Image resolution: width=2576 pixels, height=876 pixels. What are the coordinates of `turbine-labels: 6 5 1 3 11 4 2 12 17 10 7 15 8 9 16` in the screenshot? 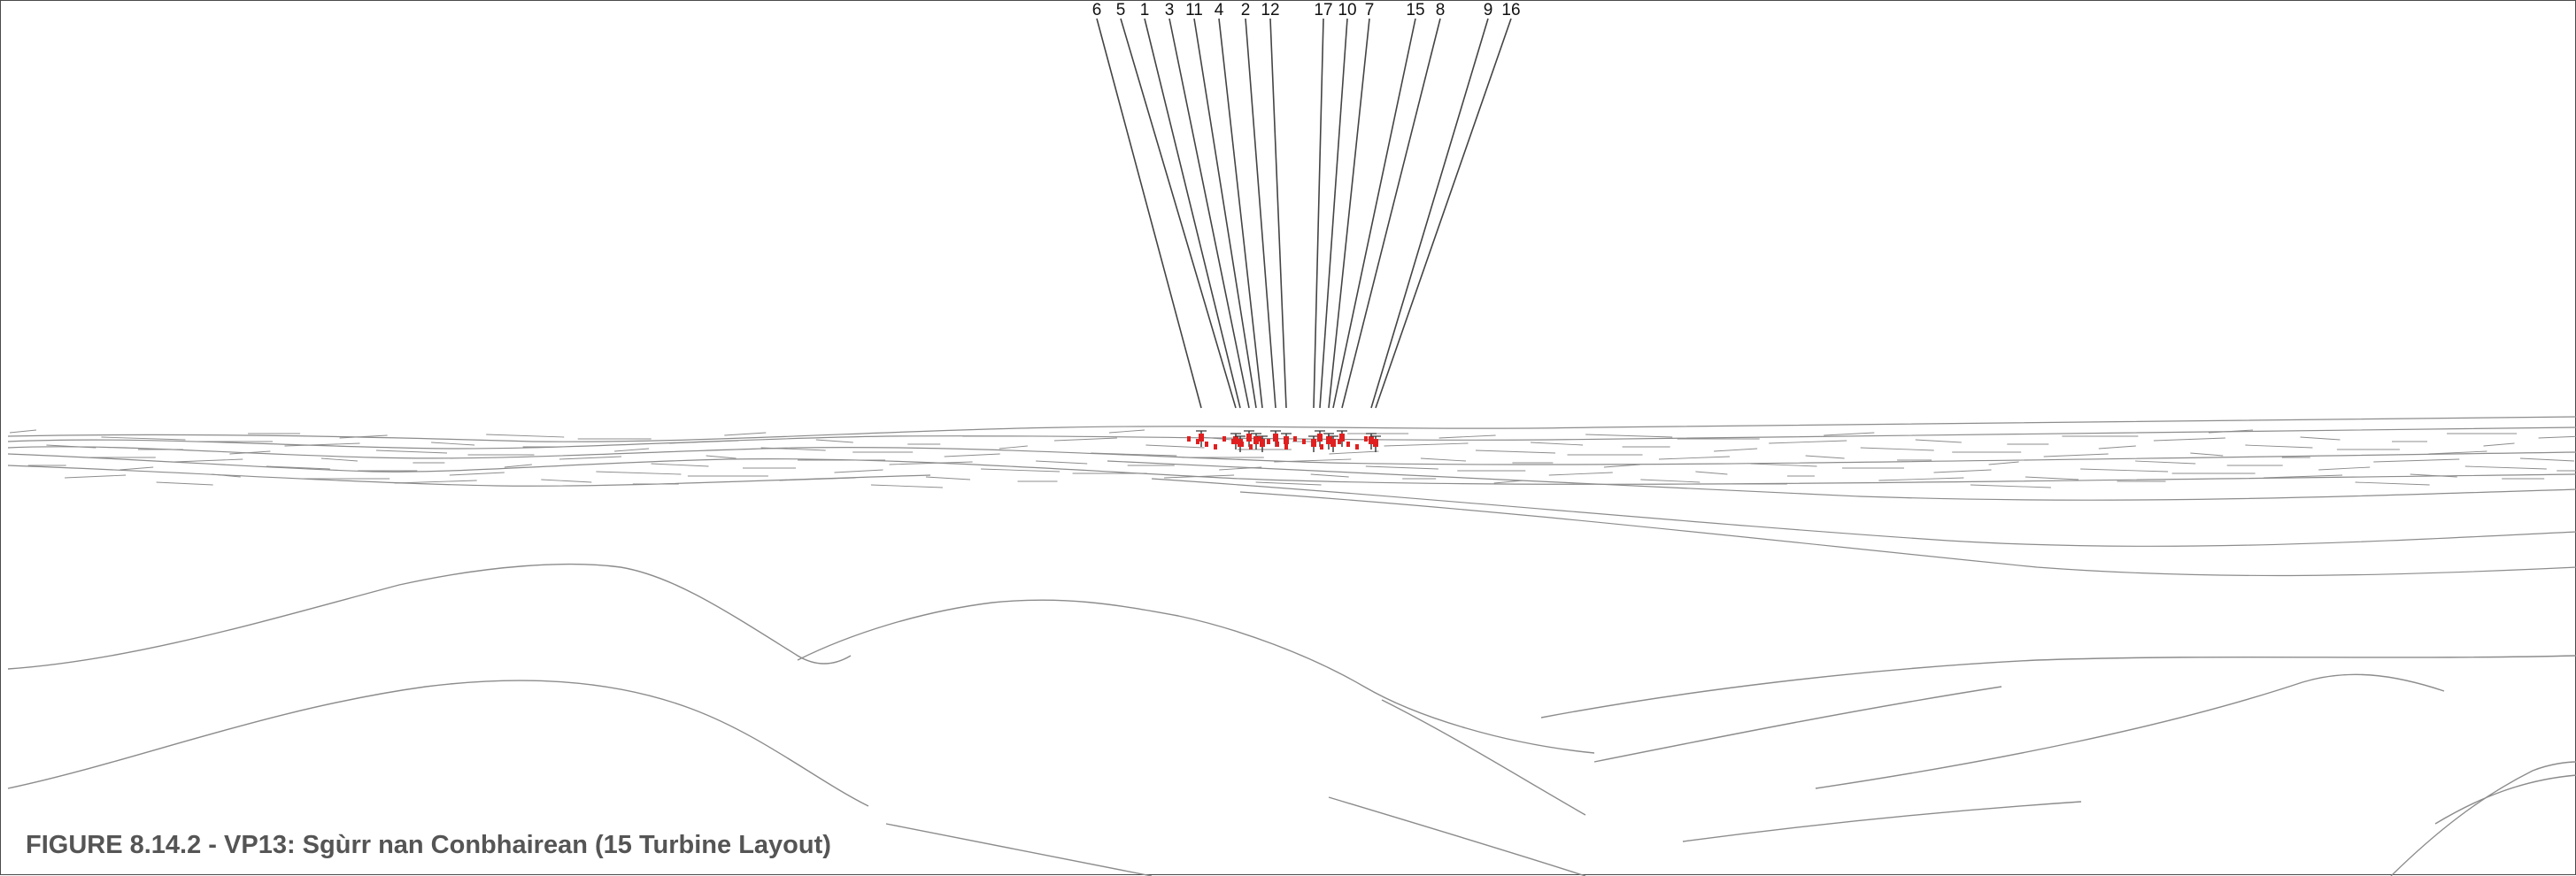 It's located at (1306, 10).